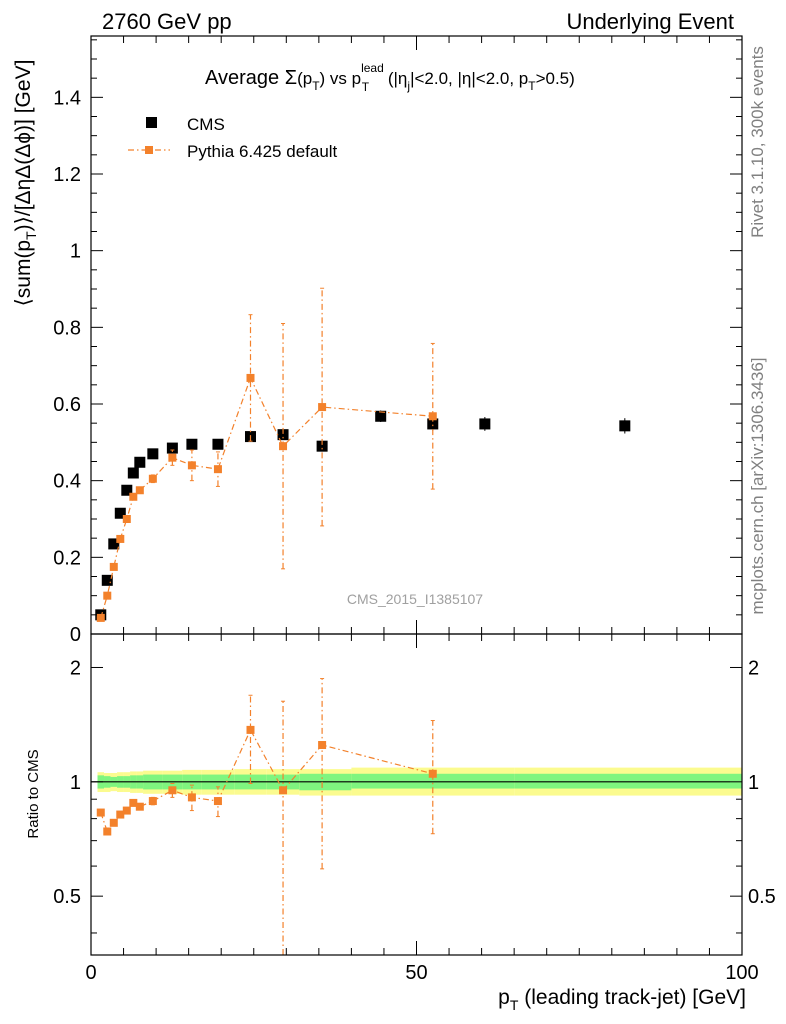 The image size is (786, 1024). I want to click on ratio-y-tick-label: 2, so click(75, 668).